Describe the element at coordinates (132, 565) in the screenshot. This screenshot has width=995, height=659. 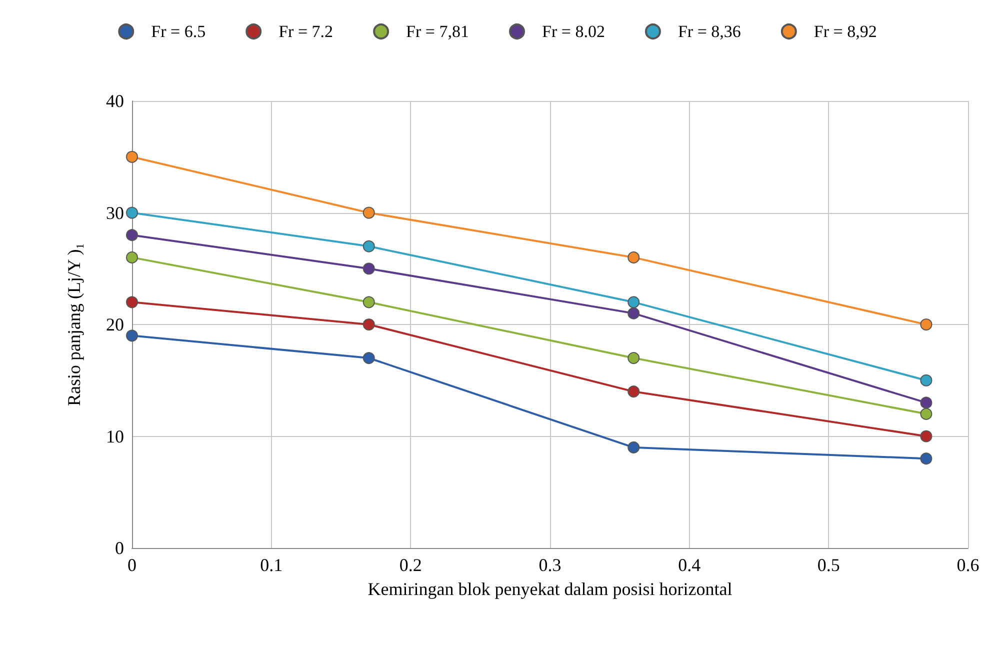
I see `x-tick-label: 0` at that location.